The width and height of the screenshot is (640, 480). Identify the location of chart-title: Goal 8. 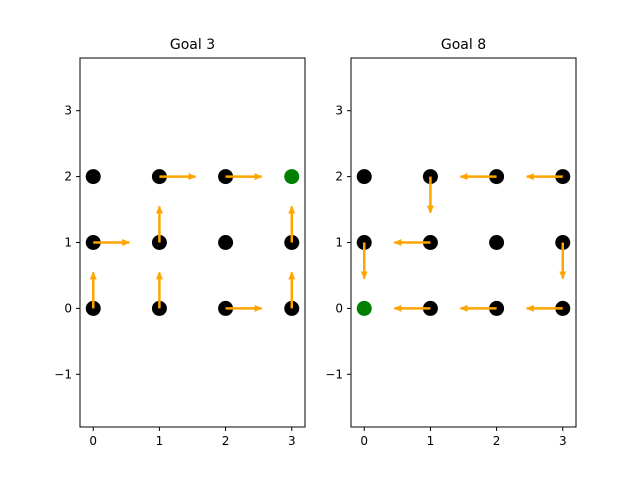
(463, 45).